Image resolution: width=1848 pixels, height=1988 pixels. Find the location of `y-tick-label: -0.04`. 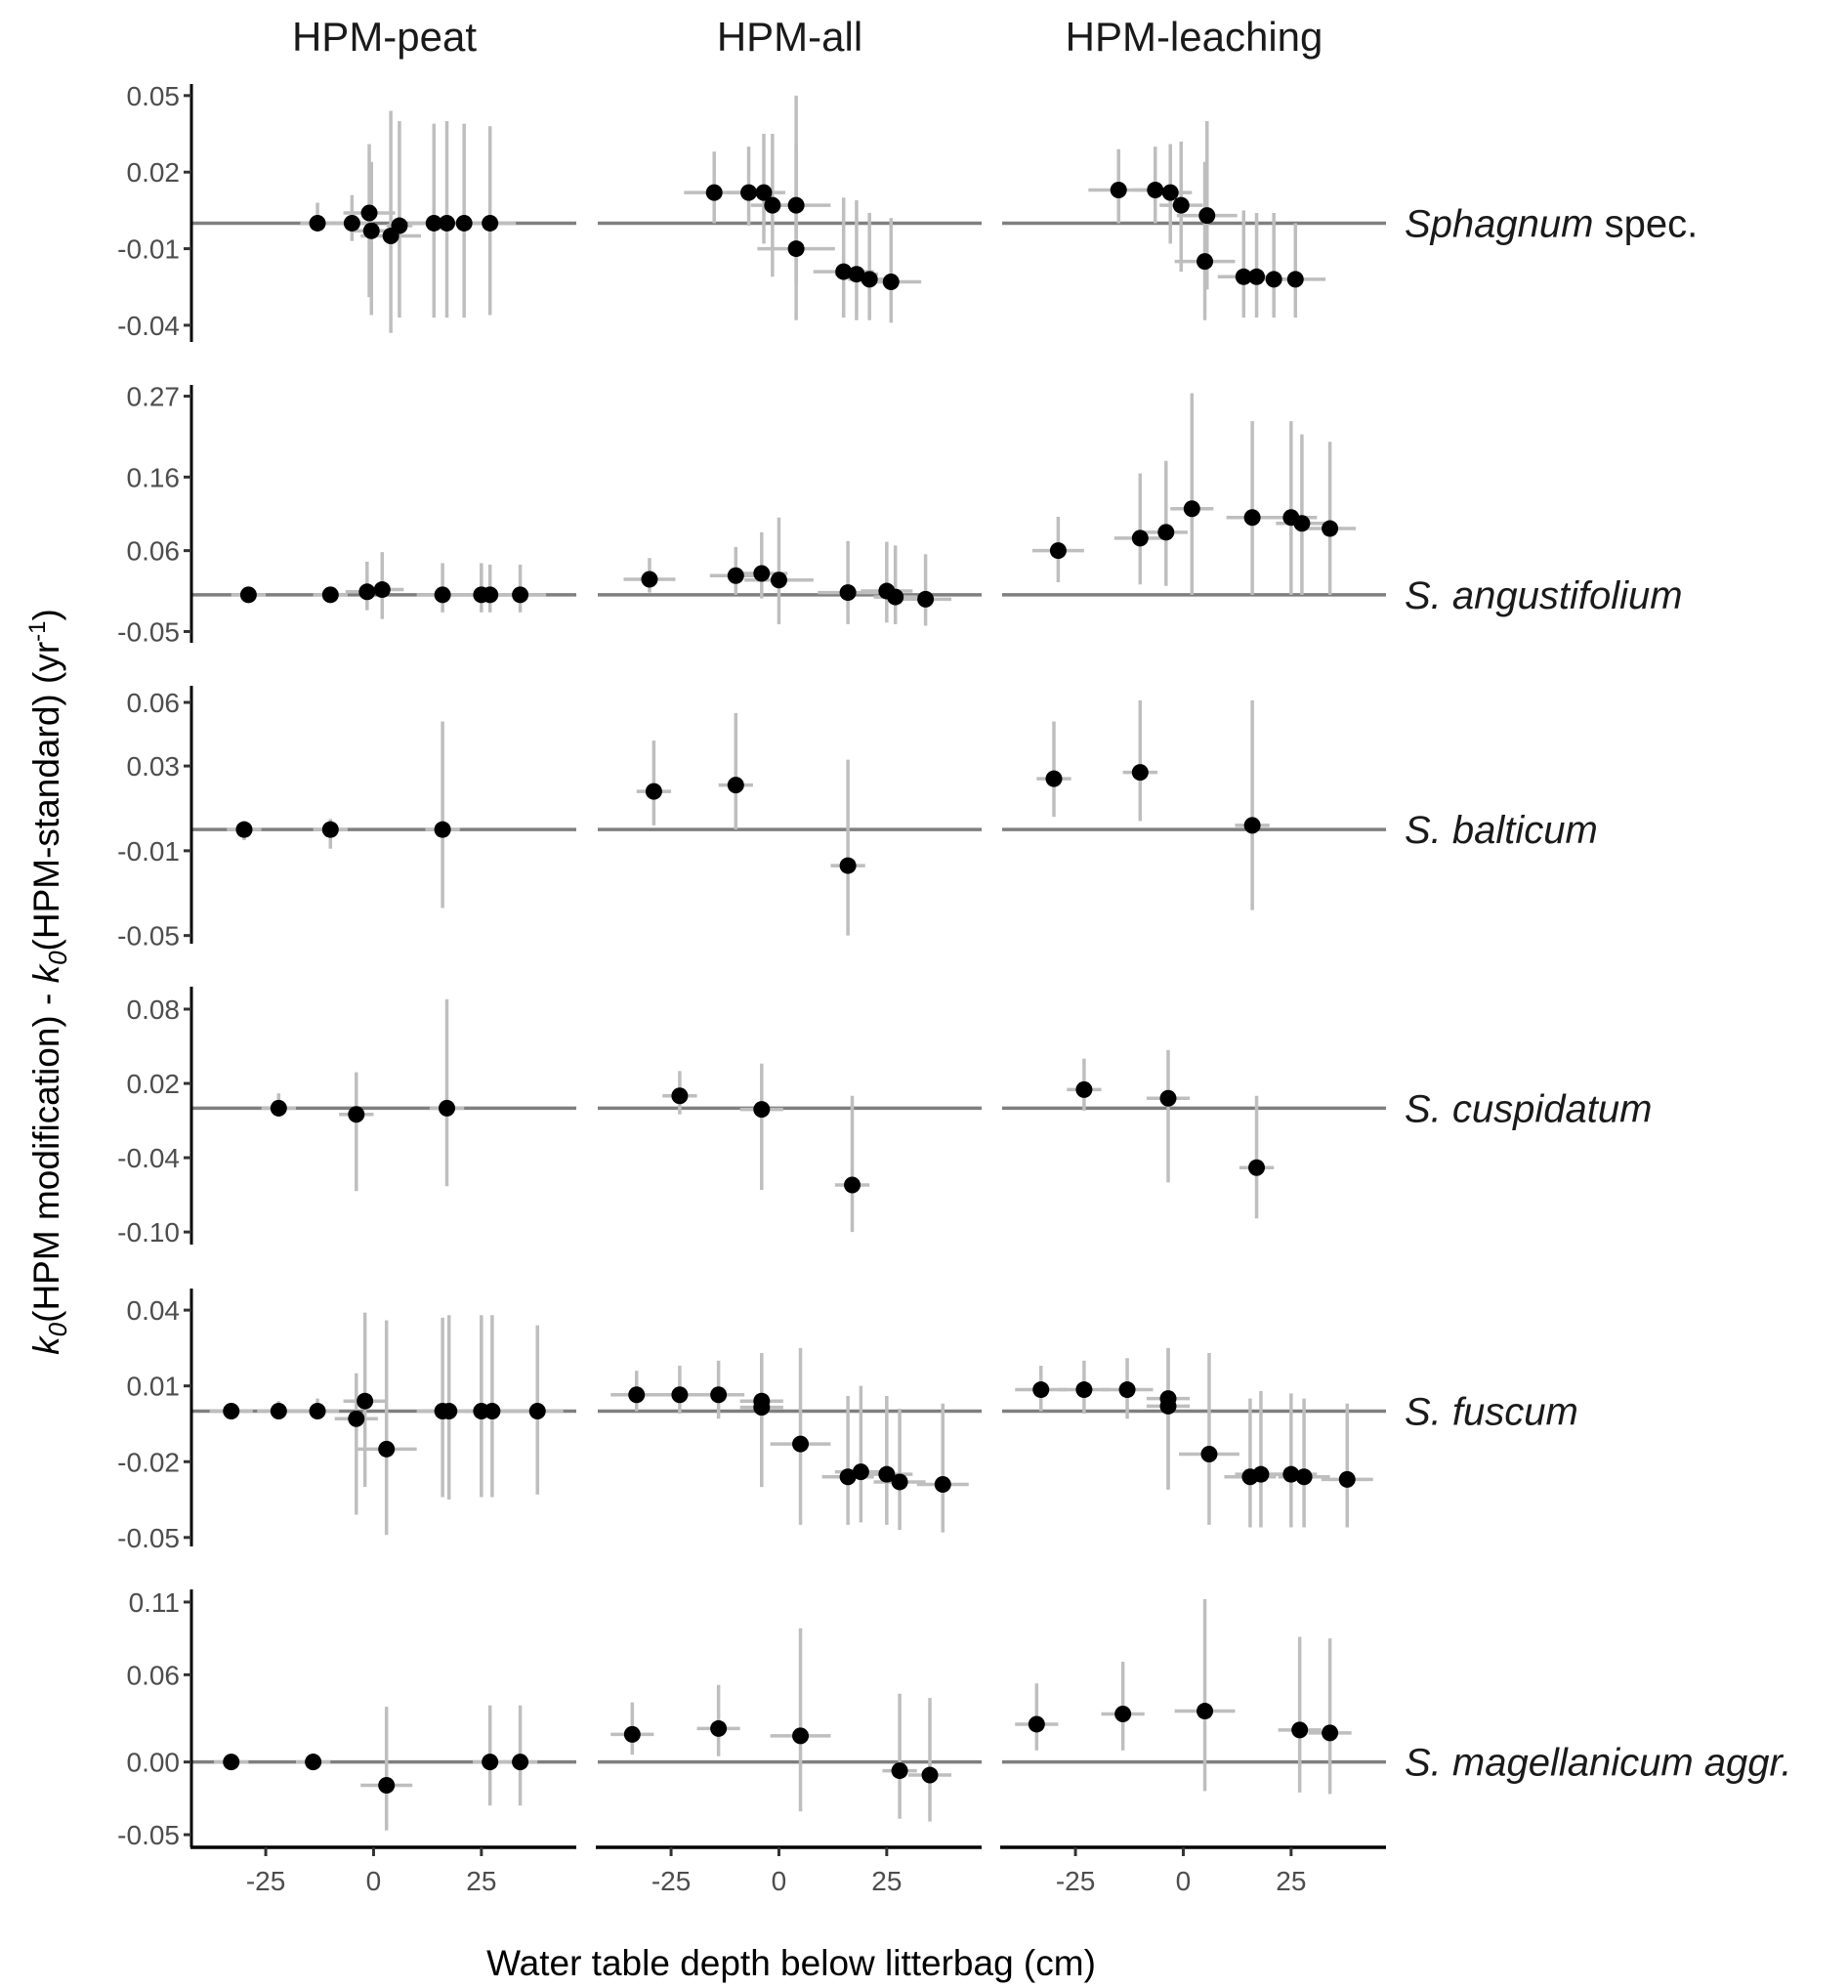

y-tick-label: -0.04 is located at coordinates (148, 326).